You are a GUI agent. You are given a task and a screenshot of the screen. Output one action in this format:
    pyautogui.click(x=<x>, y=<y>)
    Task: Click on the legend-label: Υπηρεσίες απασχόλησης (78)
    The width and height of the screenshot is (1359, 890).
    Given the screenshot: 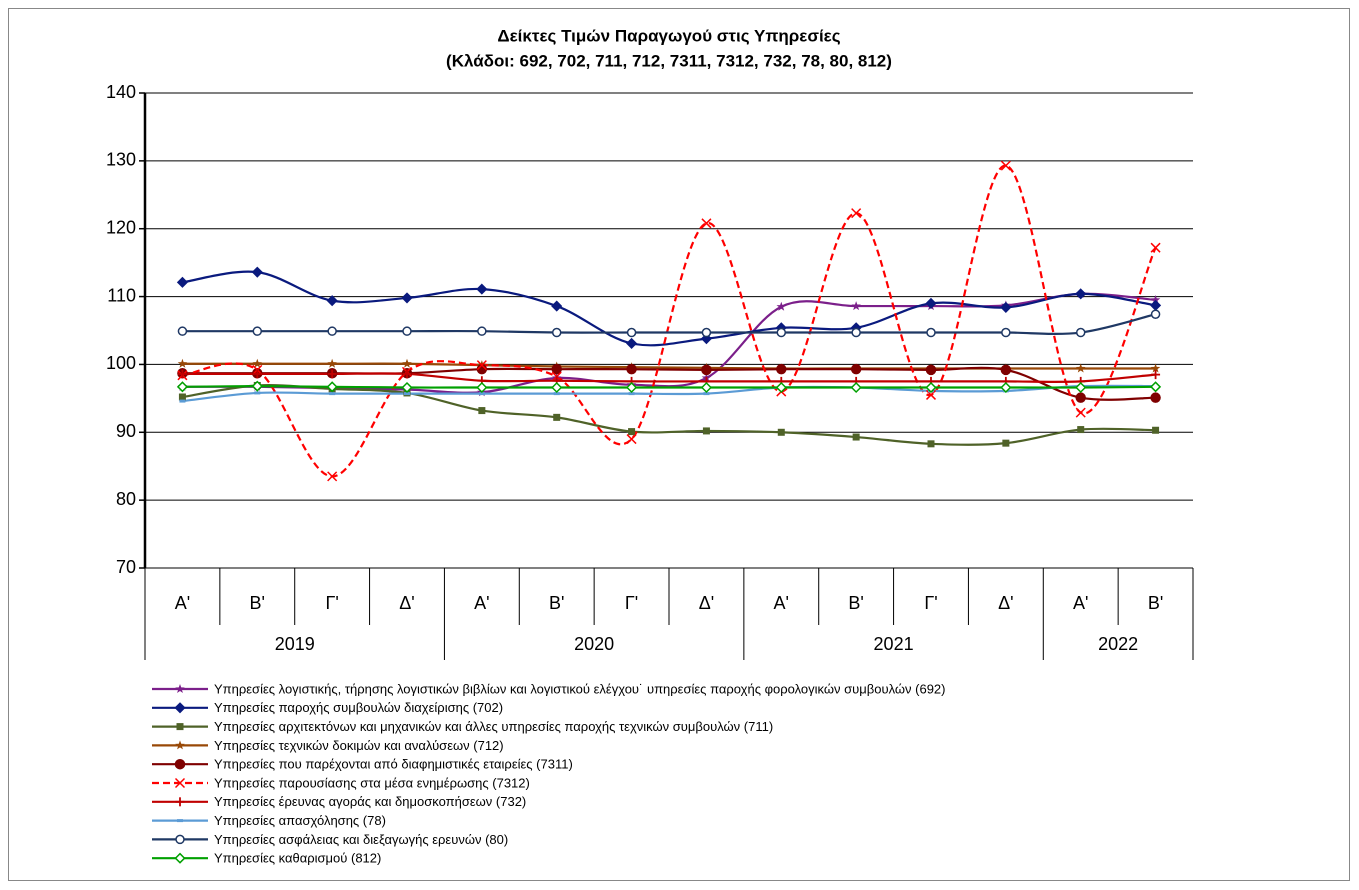 What is the action you would take?
    pyautogui.click(x=300, y=820)
    